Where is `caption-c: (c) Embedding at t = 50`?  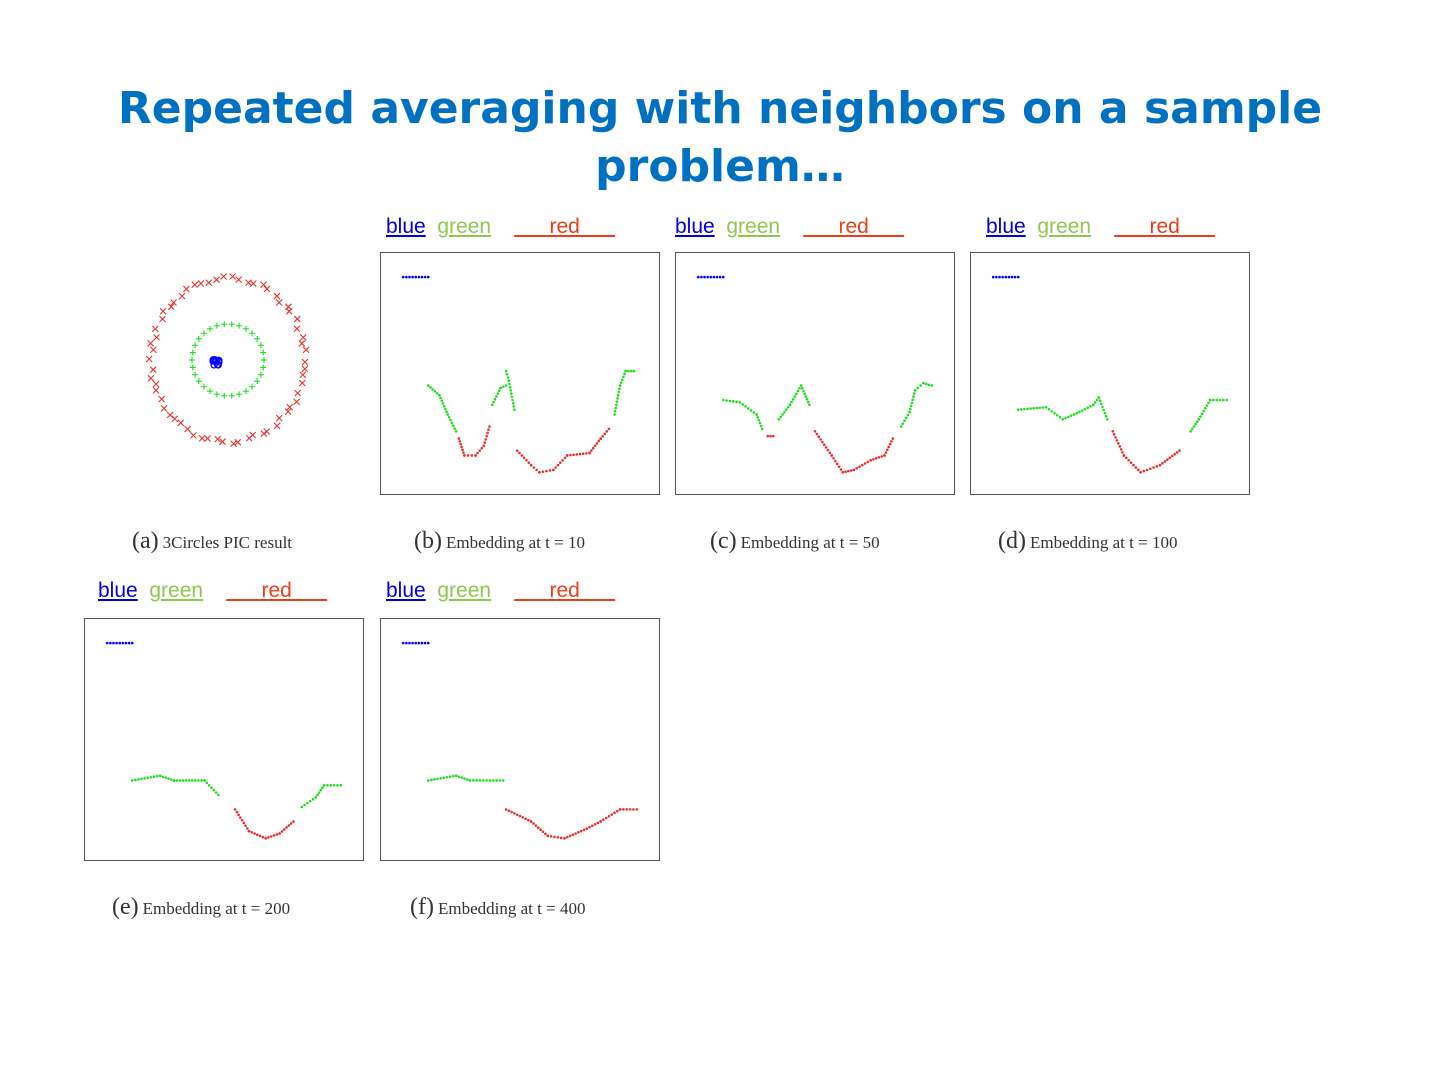 caption-c: (c) Embedding at t = 50 is located at coordinates (795, 541).